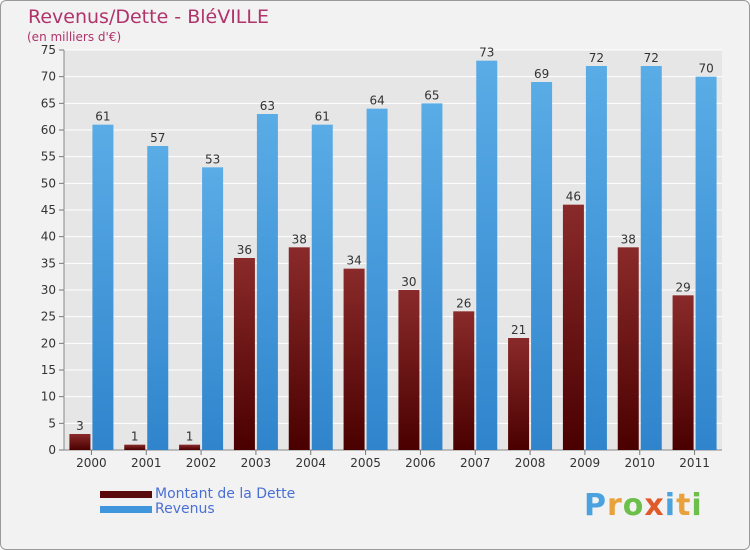 This screenshot has height=550, width=750. I want to click on x-tick-label: 2006, so click(420, 463).